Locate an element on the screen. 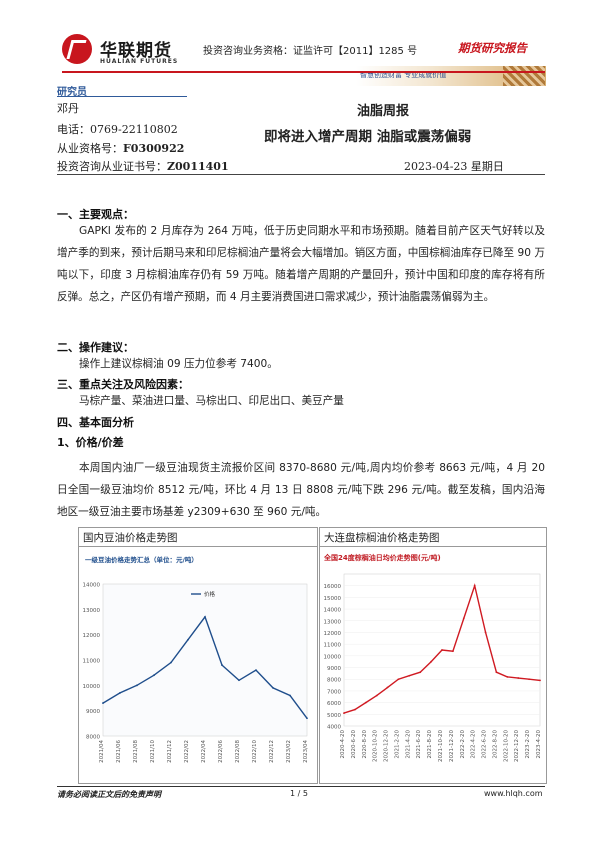 This screenshot has height=842, width=595. x-tick-label: 2021/12 is located at coordinates (170, 751).